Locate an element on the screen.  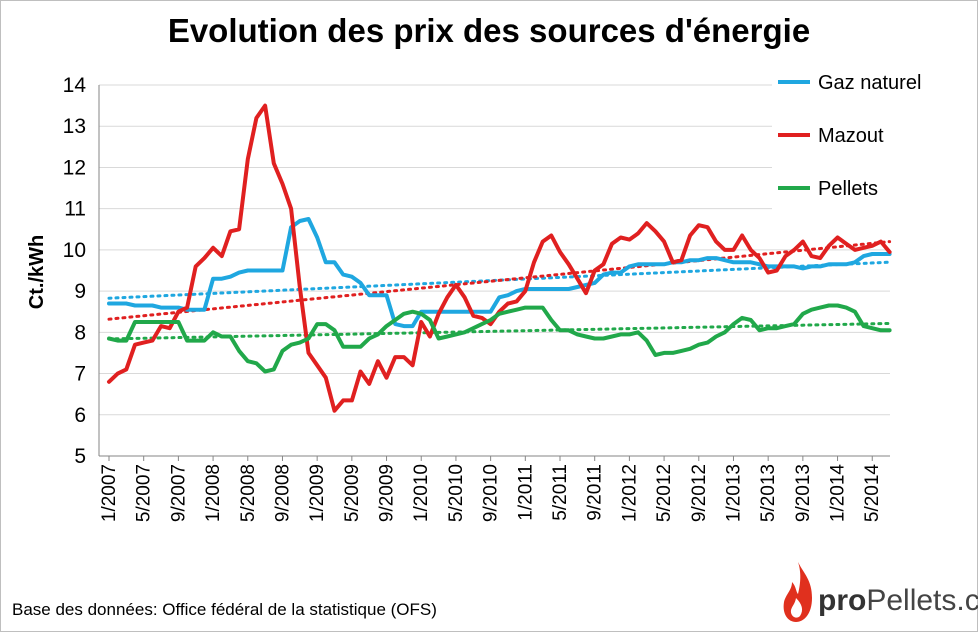
flame-icon is located at coordinates (797, 592).